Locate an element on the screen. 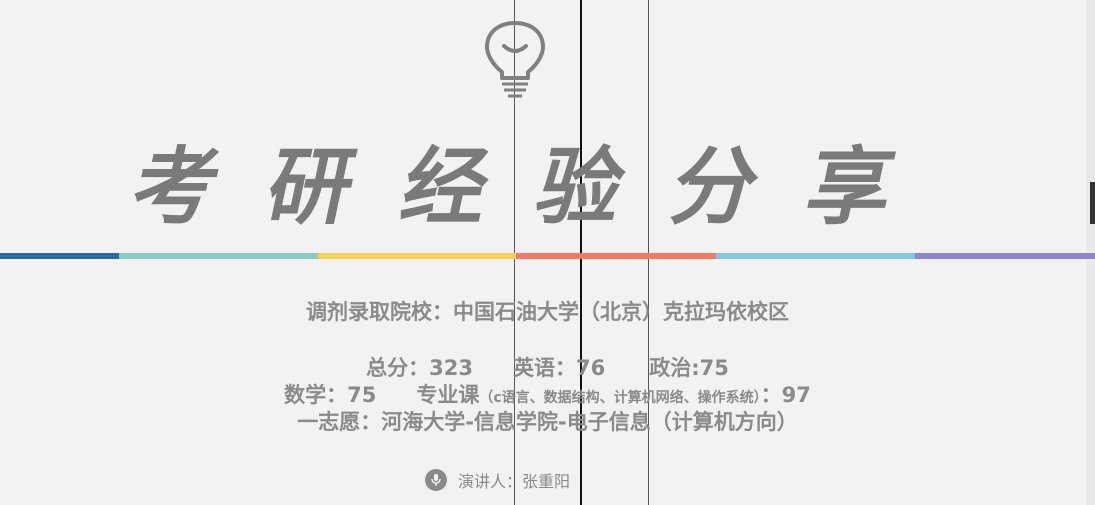 The width and height of the screenshot is (1095, 505). school-text: 调剂录取院校：中国石油大学（北京）克拉玛依校区 is located at coordinates (547, 312).